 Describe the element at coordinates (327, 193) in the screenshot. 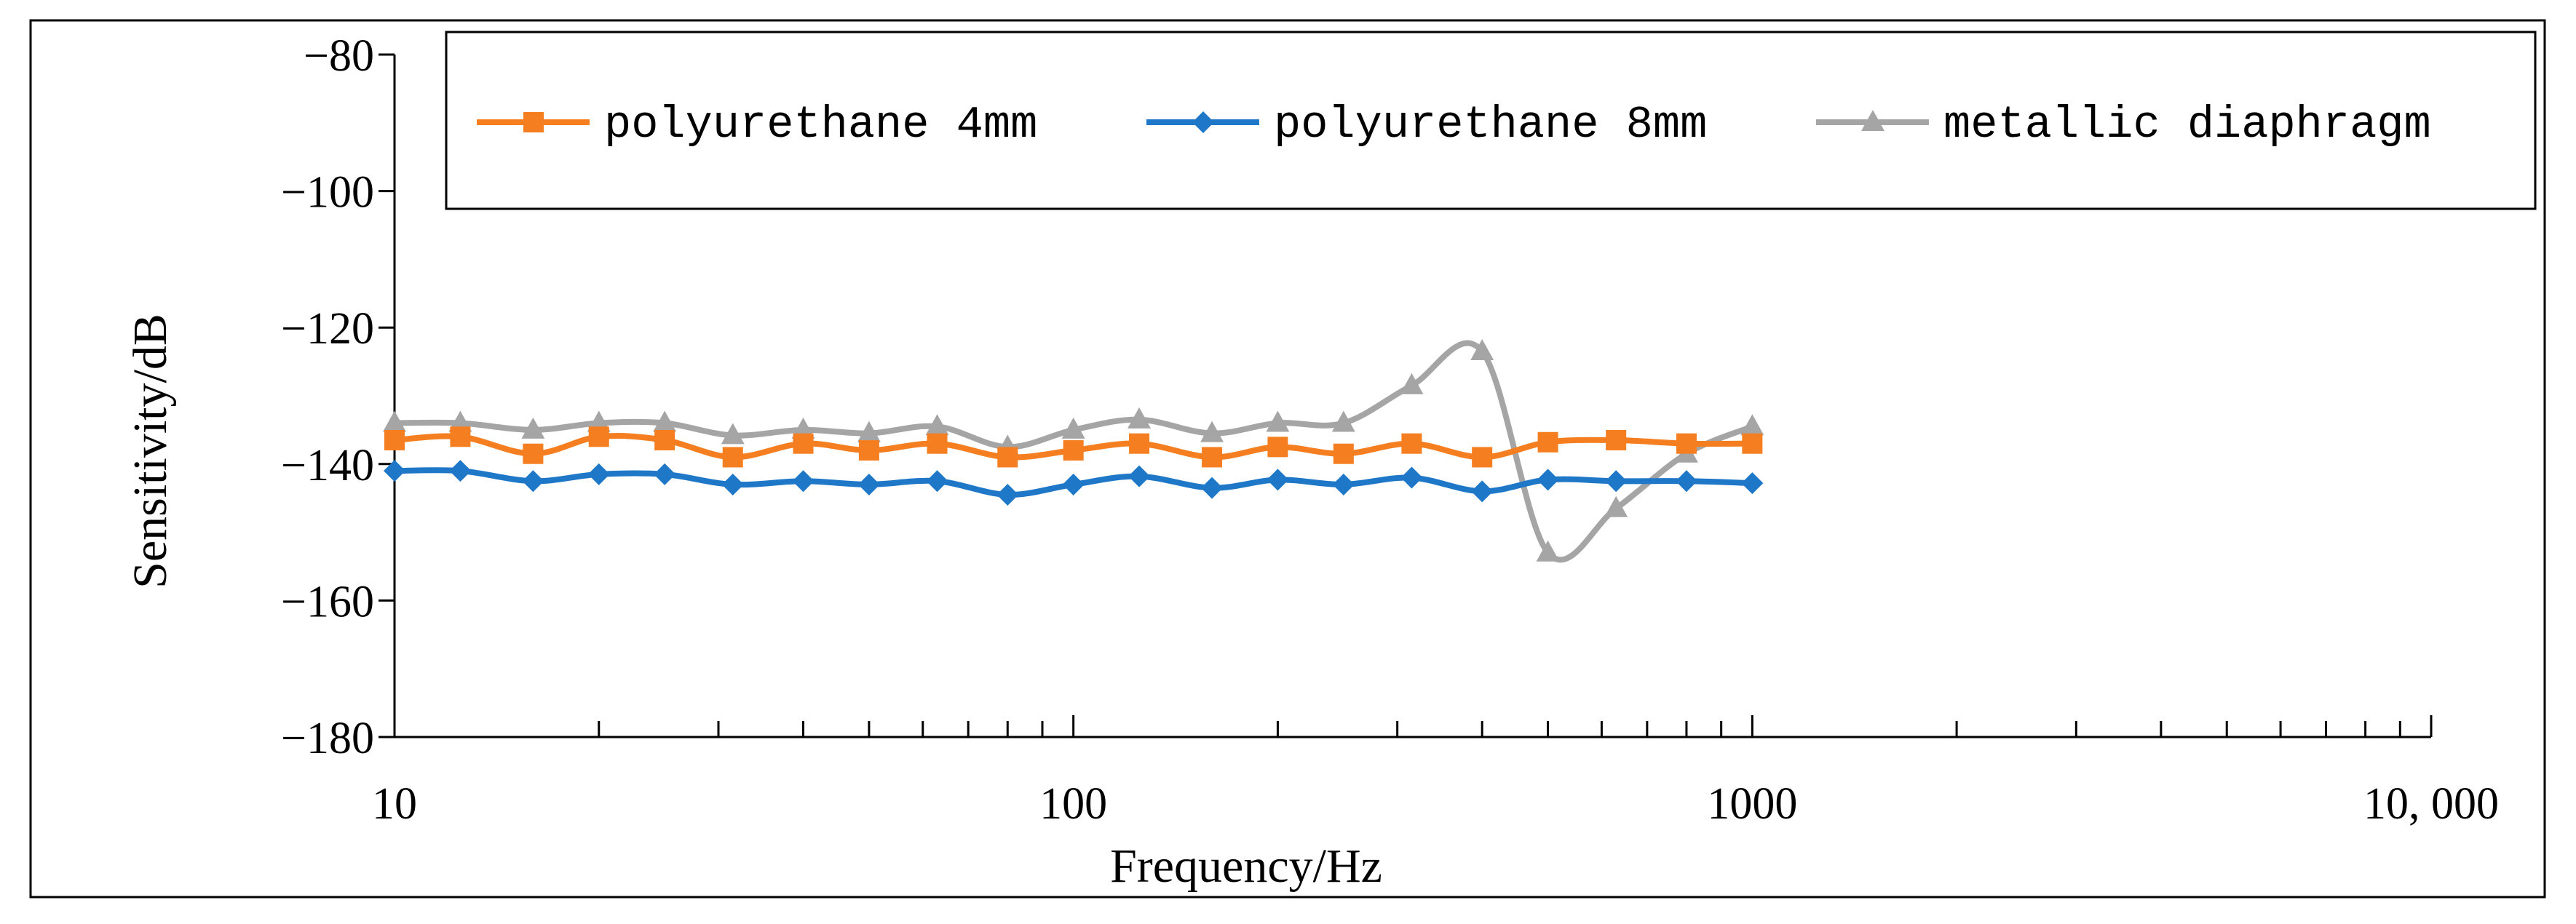

I see `y-tick-label: −100` at that location.